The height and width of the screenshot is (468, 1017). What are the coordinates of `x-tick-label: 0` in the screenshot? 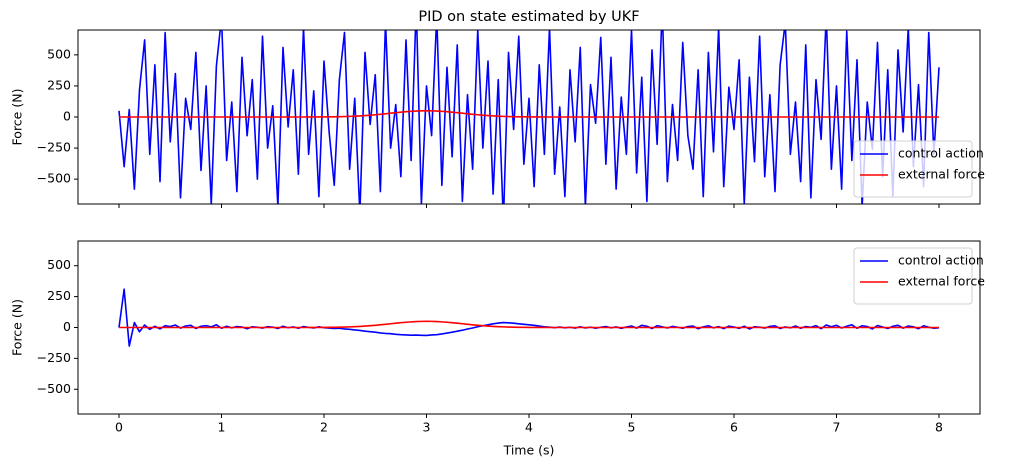 It's located at (119, 427).